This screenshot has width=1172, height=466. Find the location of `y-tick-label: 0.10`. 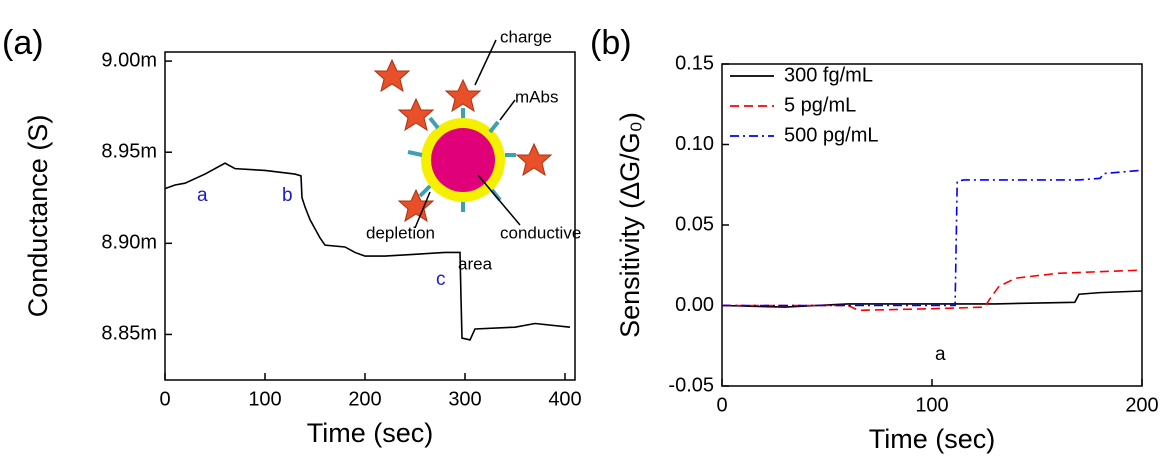

y-tick-label: 0.10 is located at coordinates (694, 144).